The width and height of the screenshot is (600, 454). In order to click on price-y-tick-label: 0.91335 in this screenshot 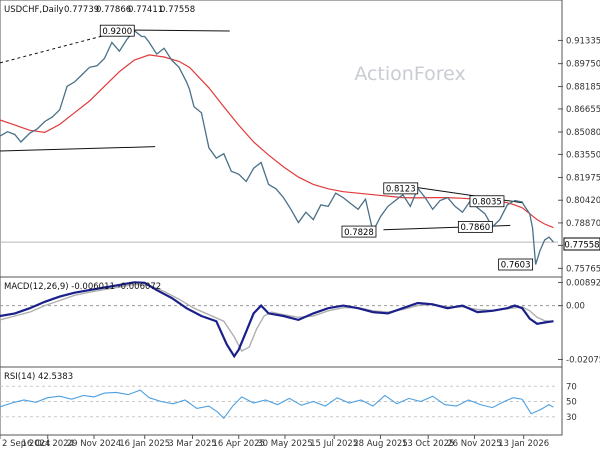, I will do `click(583, 41)`.